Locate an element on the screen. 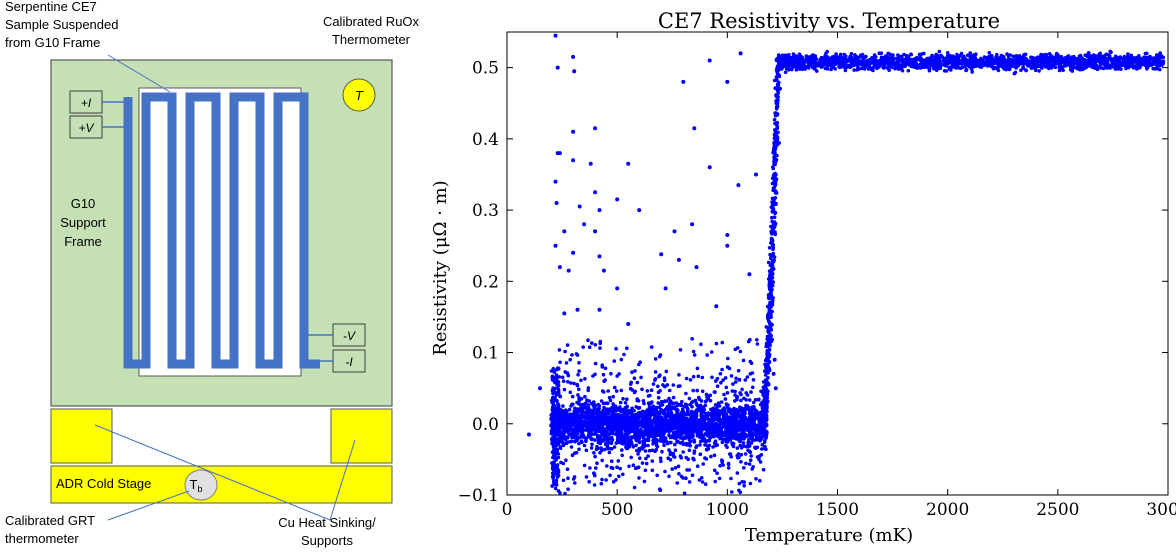  grt-label-line2: thermometer is located at coordinates (42, 538).